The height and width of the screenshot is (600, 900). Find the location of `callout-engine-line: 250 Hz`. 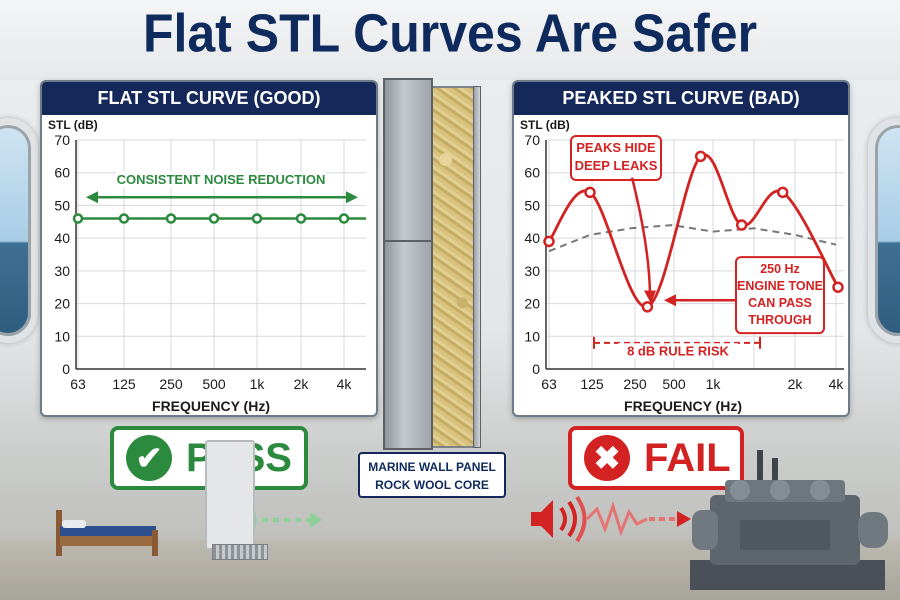

callout-engine-line: 250 Hz is located at coordinates (780, 269).